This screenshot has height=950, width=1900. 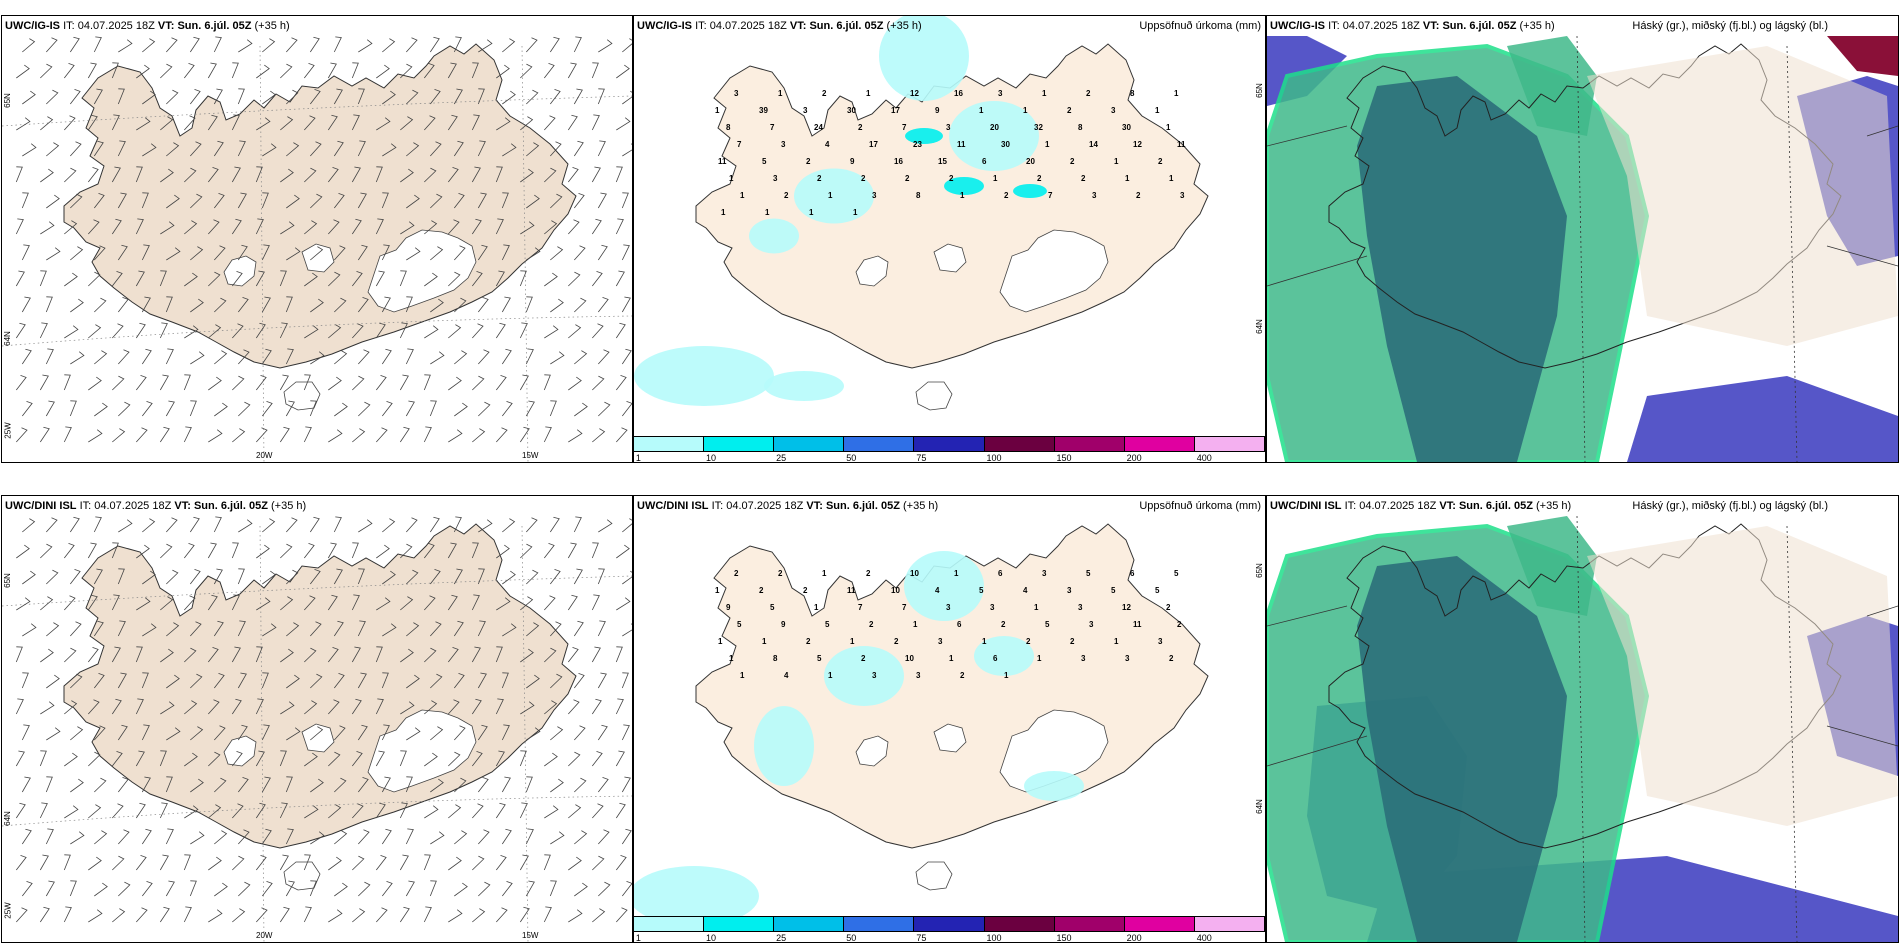 I want to click on precip-value: 1, so click(x=915, y=624).